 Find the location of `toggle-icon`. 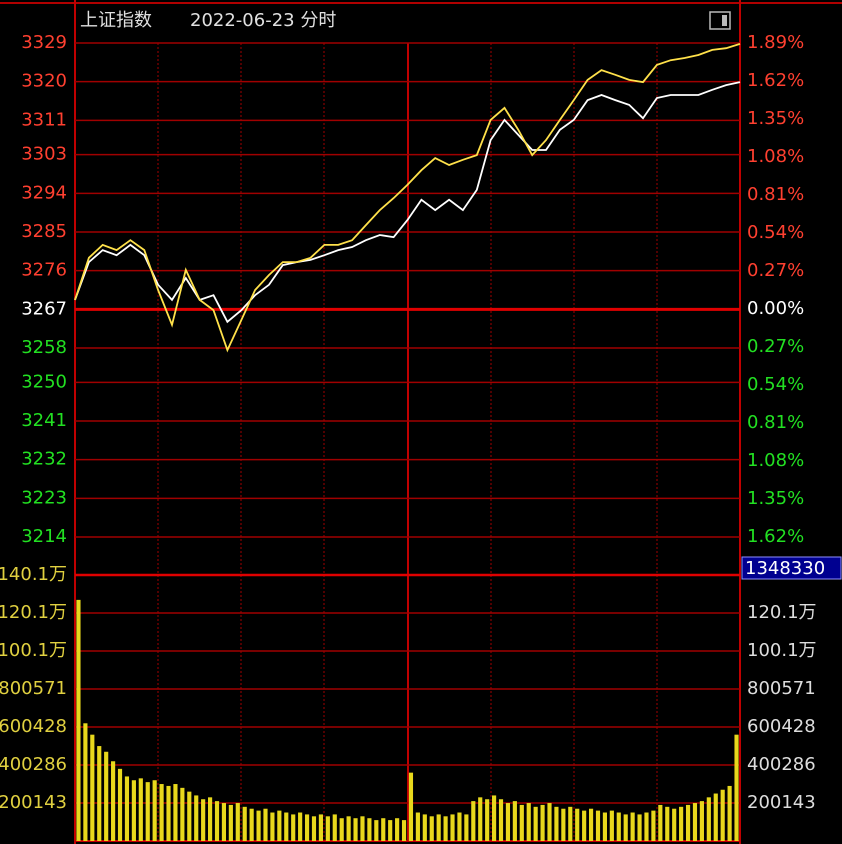

toggle-icon is located at coordinates (720, 20).